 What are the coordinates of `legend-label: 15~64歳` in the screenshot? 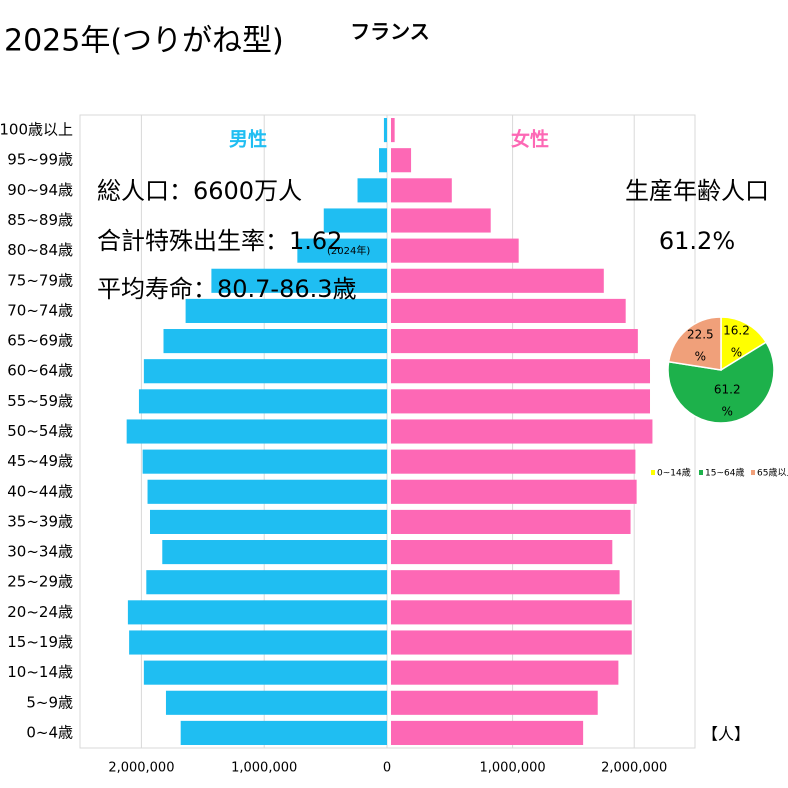 It's located at (724, 473).